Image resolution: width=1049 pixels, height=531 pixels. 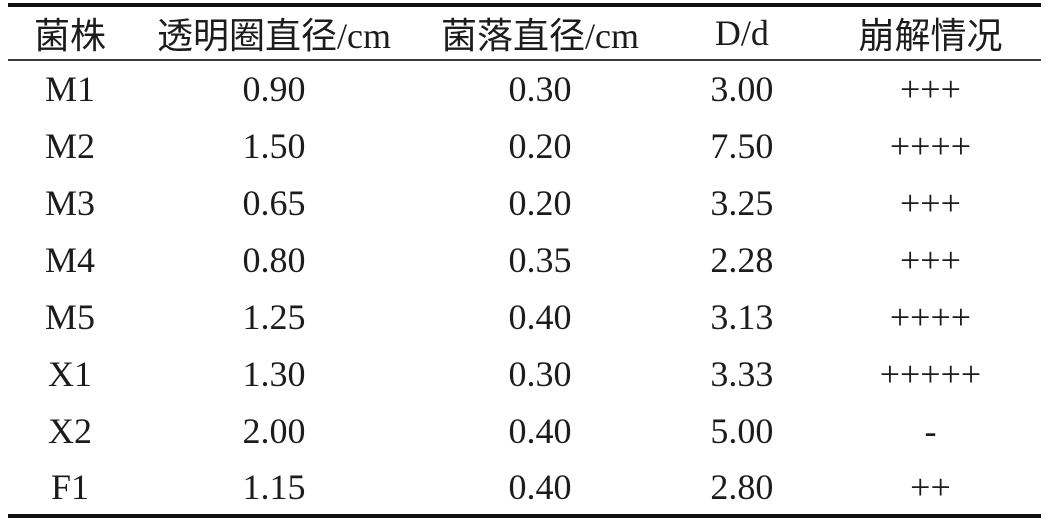 I want to click on cell-strain: M2, so click(x=69, y=145).